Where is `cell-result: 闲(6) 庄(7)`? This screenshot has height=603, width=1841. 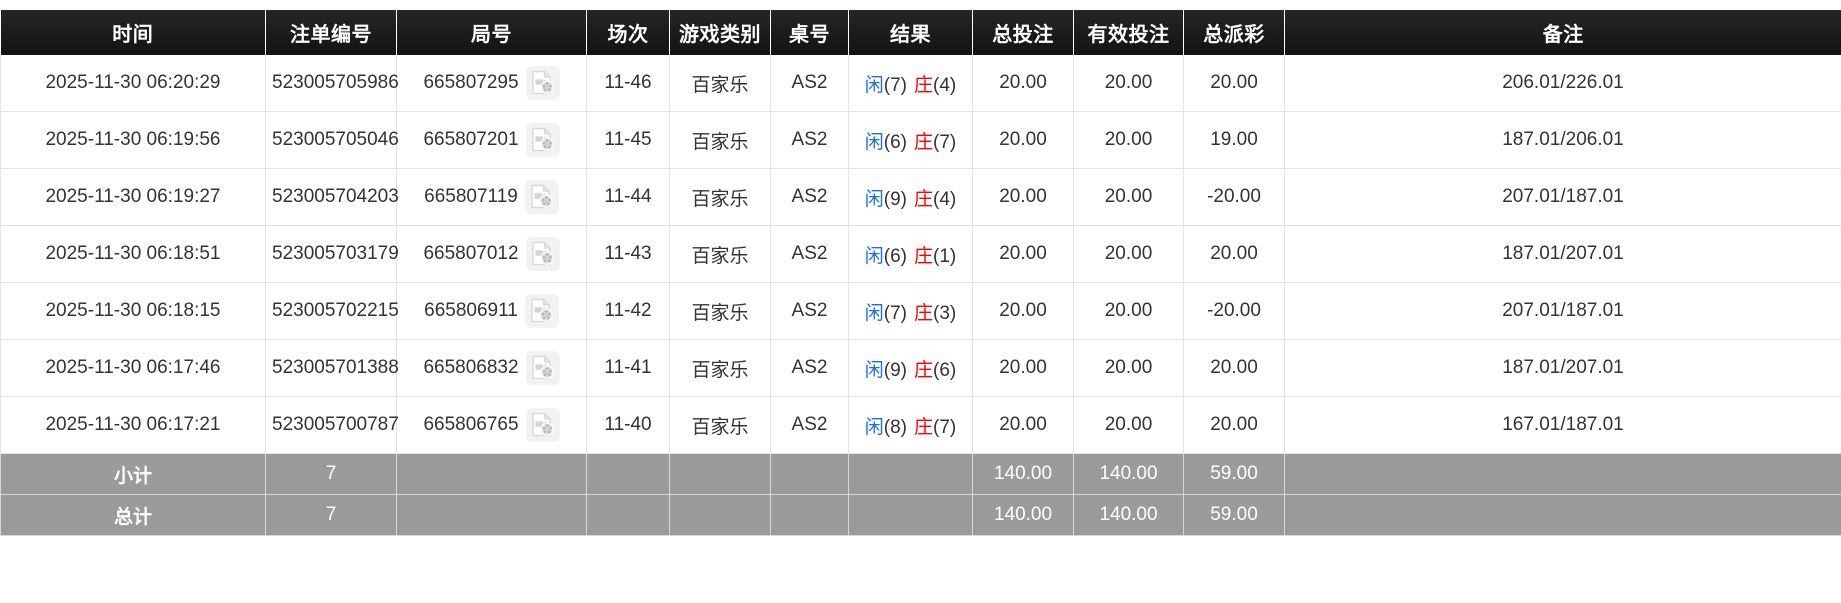
cell-result: 闲(6) 庄(7) is located at coordinates (910, 140).